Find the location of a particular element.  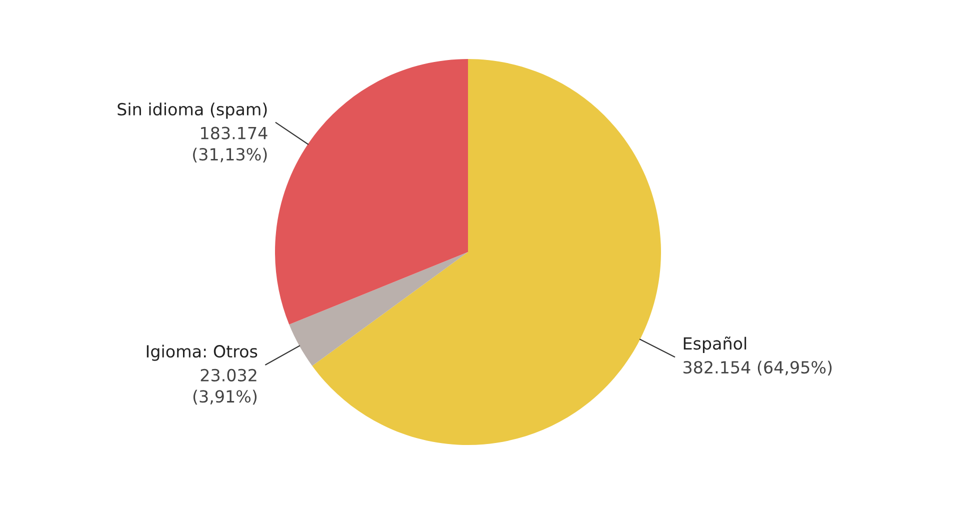

data-label: 23.032 (3,91%) is located at coordinates (225, 386).